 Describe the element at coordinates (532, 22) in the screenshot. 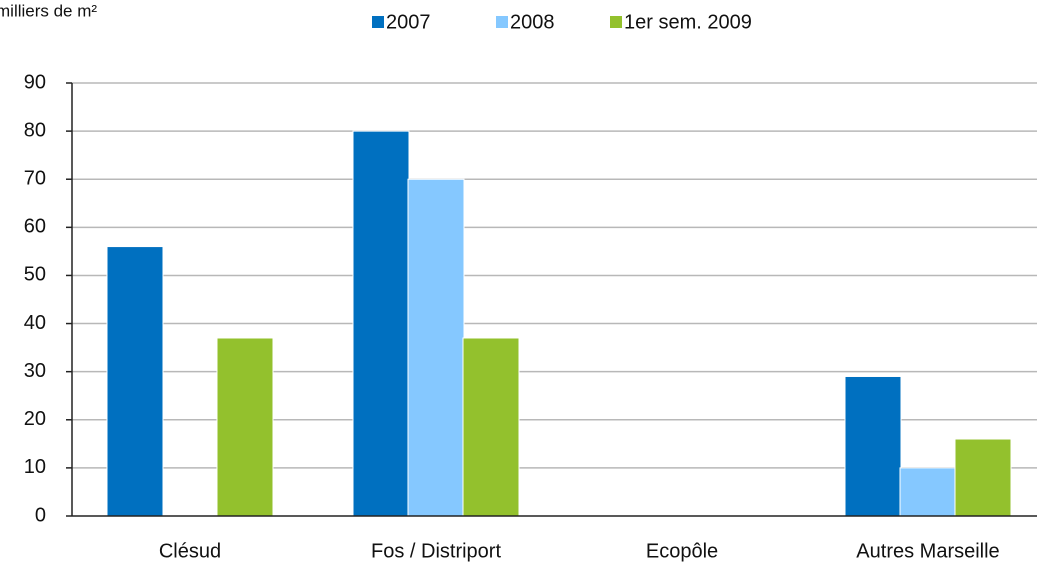

I see `legend-label: 2008` at that location.